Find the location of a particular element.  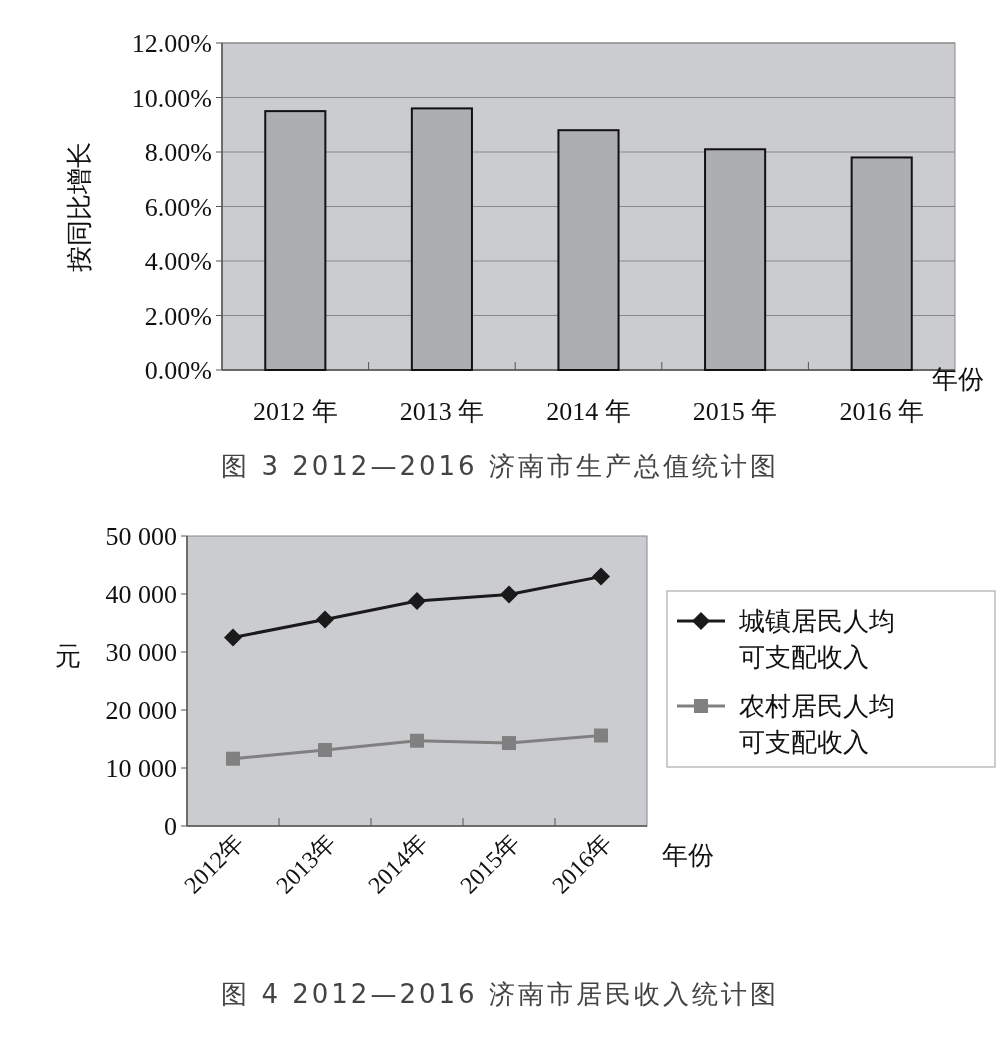

text: 图 3 2012—2016 济南市生产总值统计图 is located at coordinates (500, 466).